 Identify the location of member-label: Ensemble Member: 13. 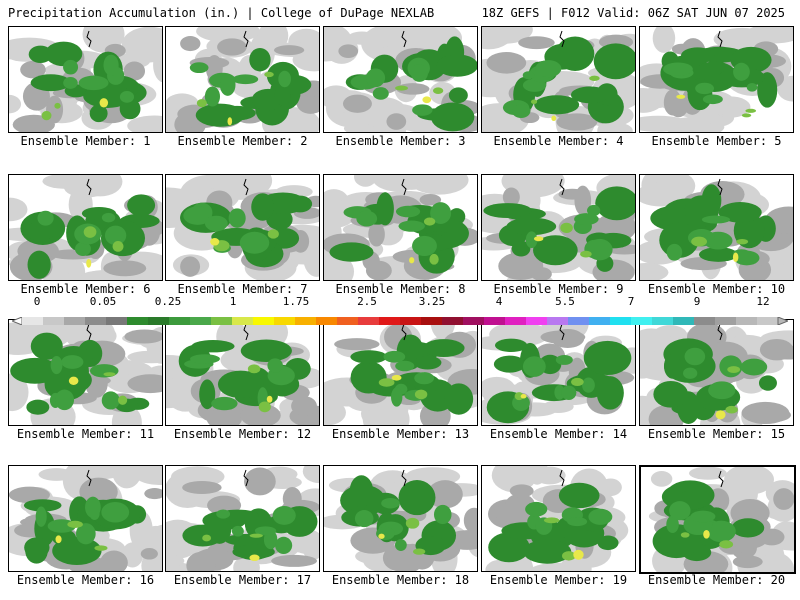
(400, 434).